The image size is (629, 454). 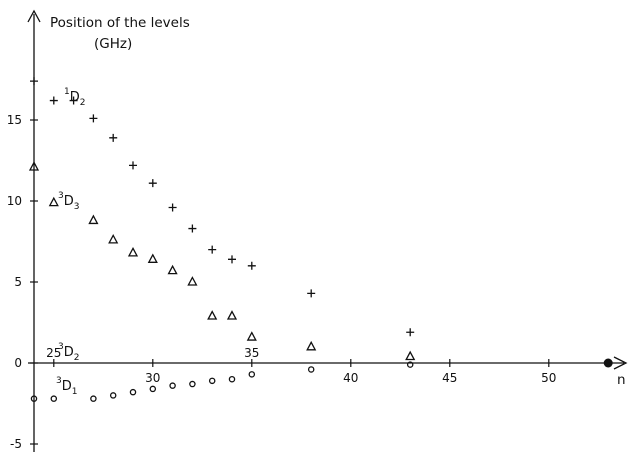 I want to click on y-axis, so click(x=34, y=230).